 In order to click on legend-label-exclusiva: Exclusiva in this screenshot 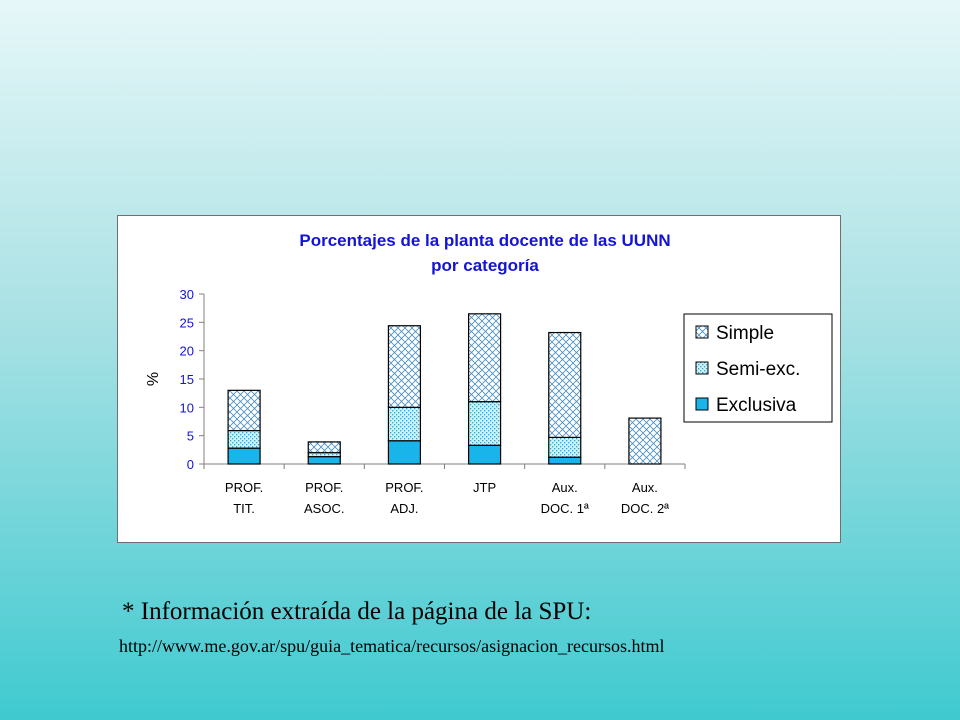, I will do `click(756, 405)`.